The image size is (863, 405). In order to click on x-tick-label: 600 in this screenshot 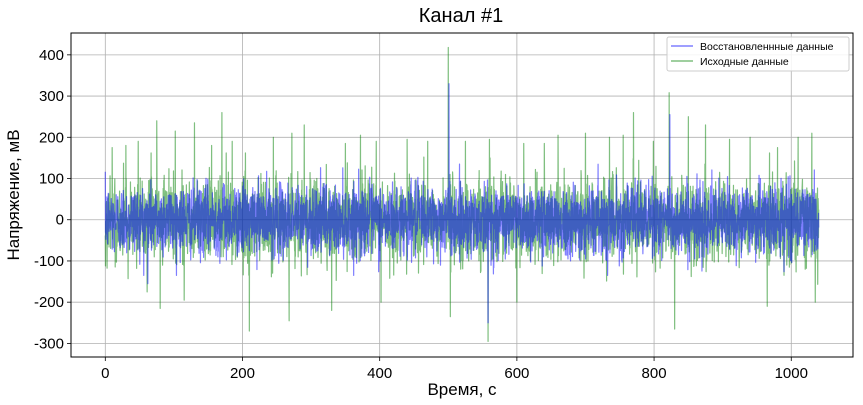, I will do `click(516, 373)`.